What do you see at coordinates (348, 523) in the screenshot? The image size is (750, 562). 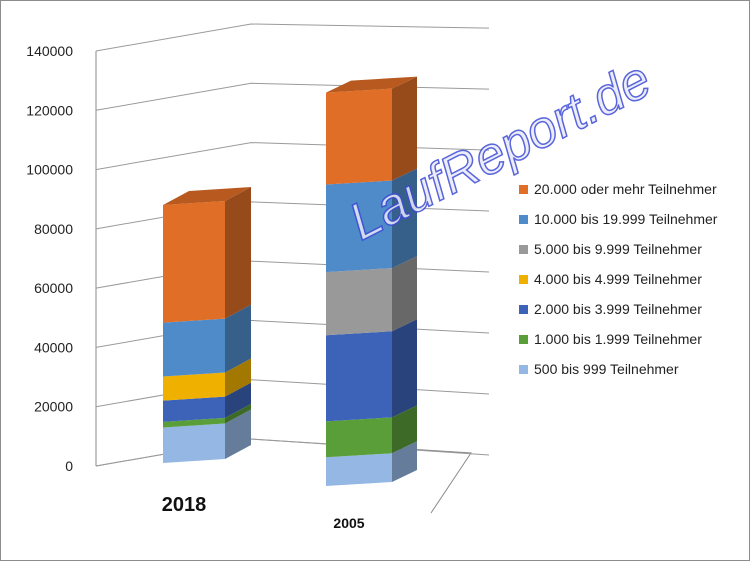 I see `x-label-2005: 2005` at bounding box center [348, 523].